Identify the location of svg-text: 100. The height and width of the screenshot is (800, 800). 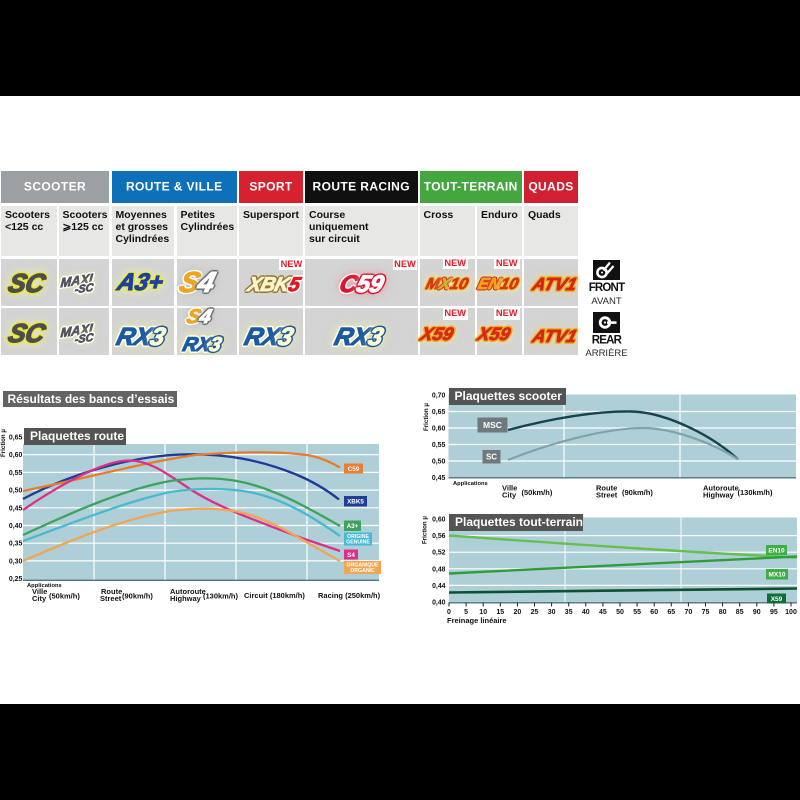
(791, 612).